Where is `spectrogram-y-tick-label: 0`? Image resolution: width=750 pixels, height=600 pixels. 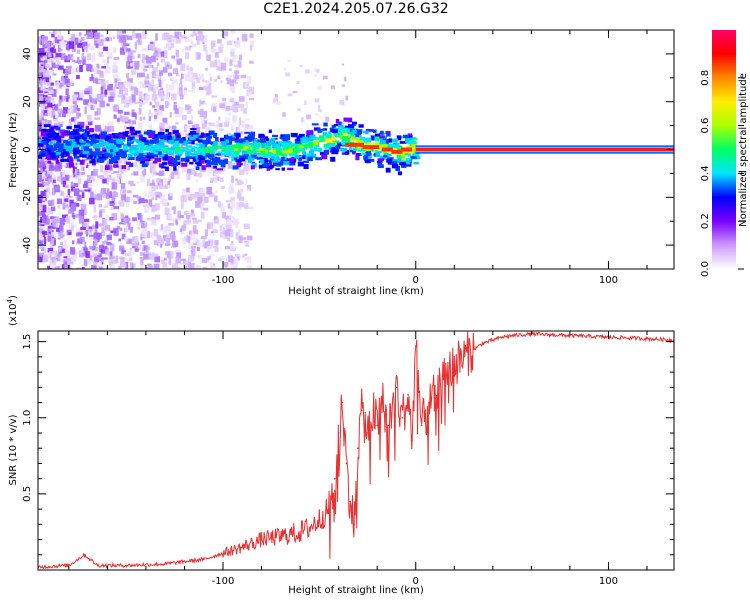 spectrogram-y-tick-label: 0 is located at coordinates (27, 149).